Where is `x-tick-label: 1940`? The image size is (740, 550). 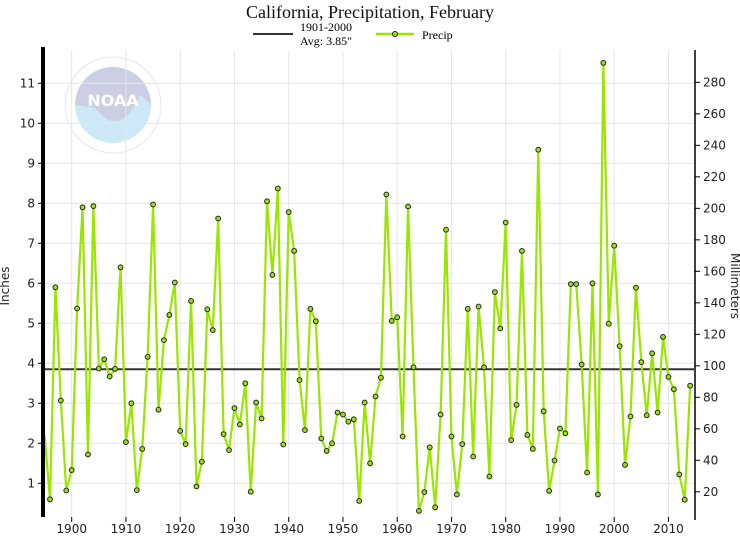 x-tick-label: 1940 is located at coordinates (288, 529).